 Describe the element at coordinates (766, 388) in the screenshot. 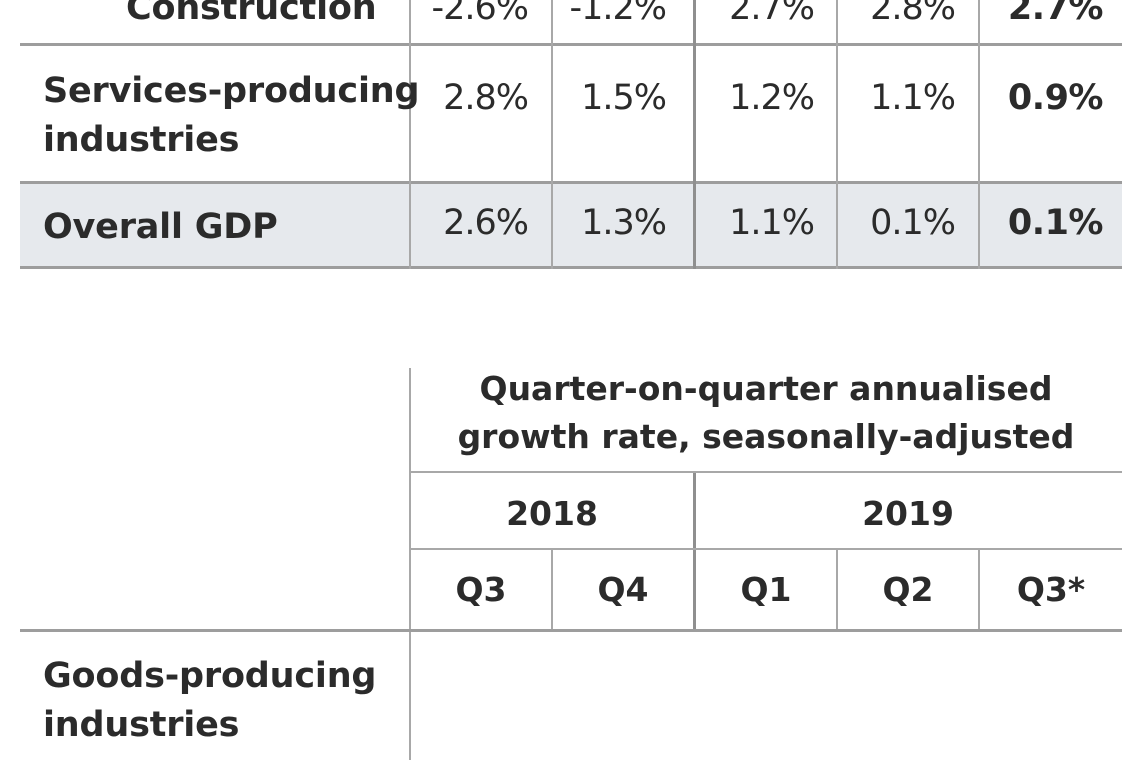

I see `table-title: Quarter-on-quarter annualised` at that location.